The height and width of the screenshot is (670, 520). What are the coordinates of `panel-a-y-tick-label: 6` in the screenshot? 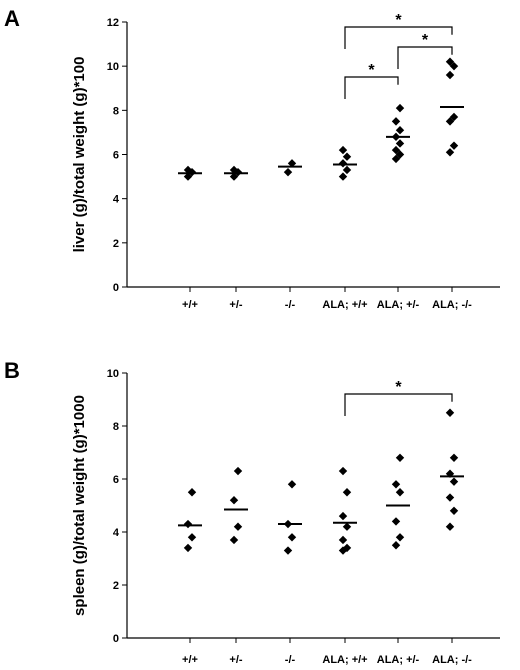 It's located at (116, 156).